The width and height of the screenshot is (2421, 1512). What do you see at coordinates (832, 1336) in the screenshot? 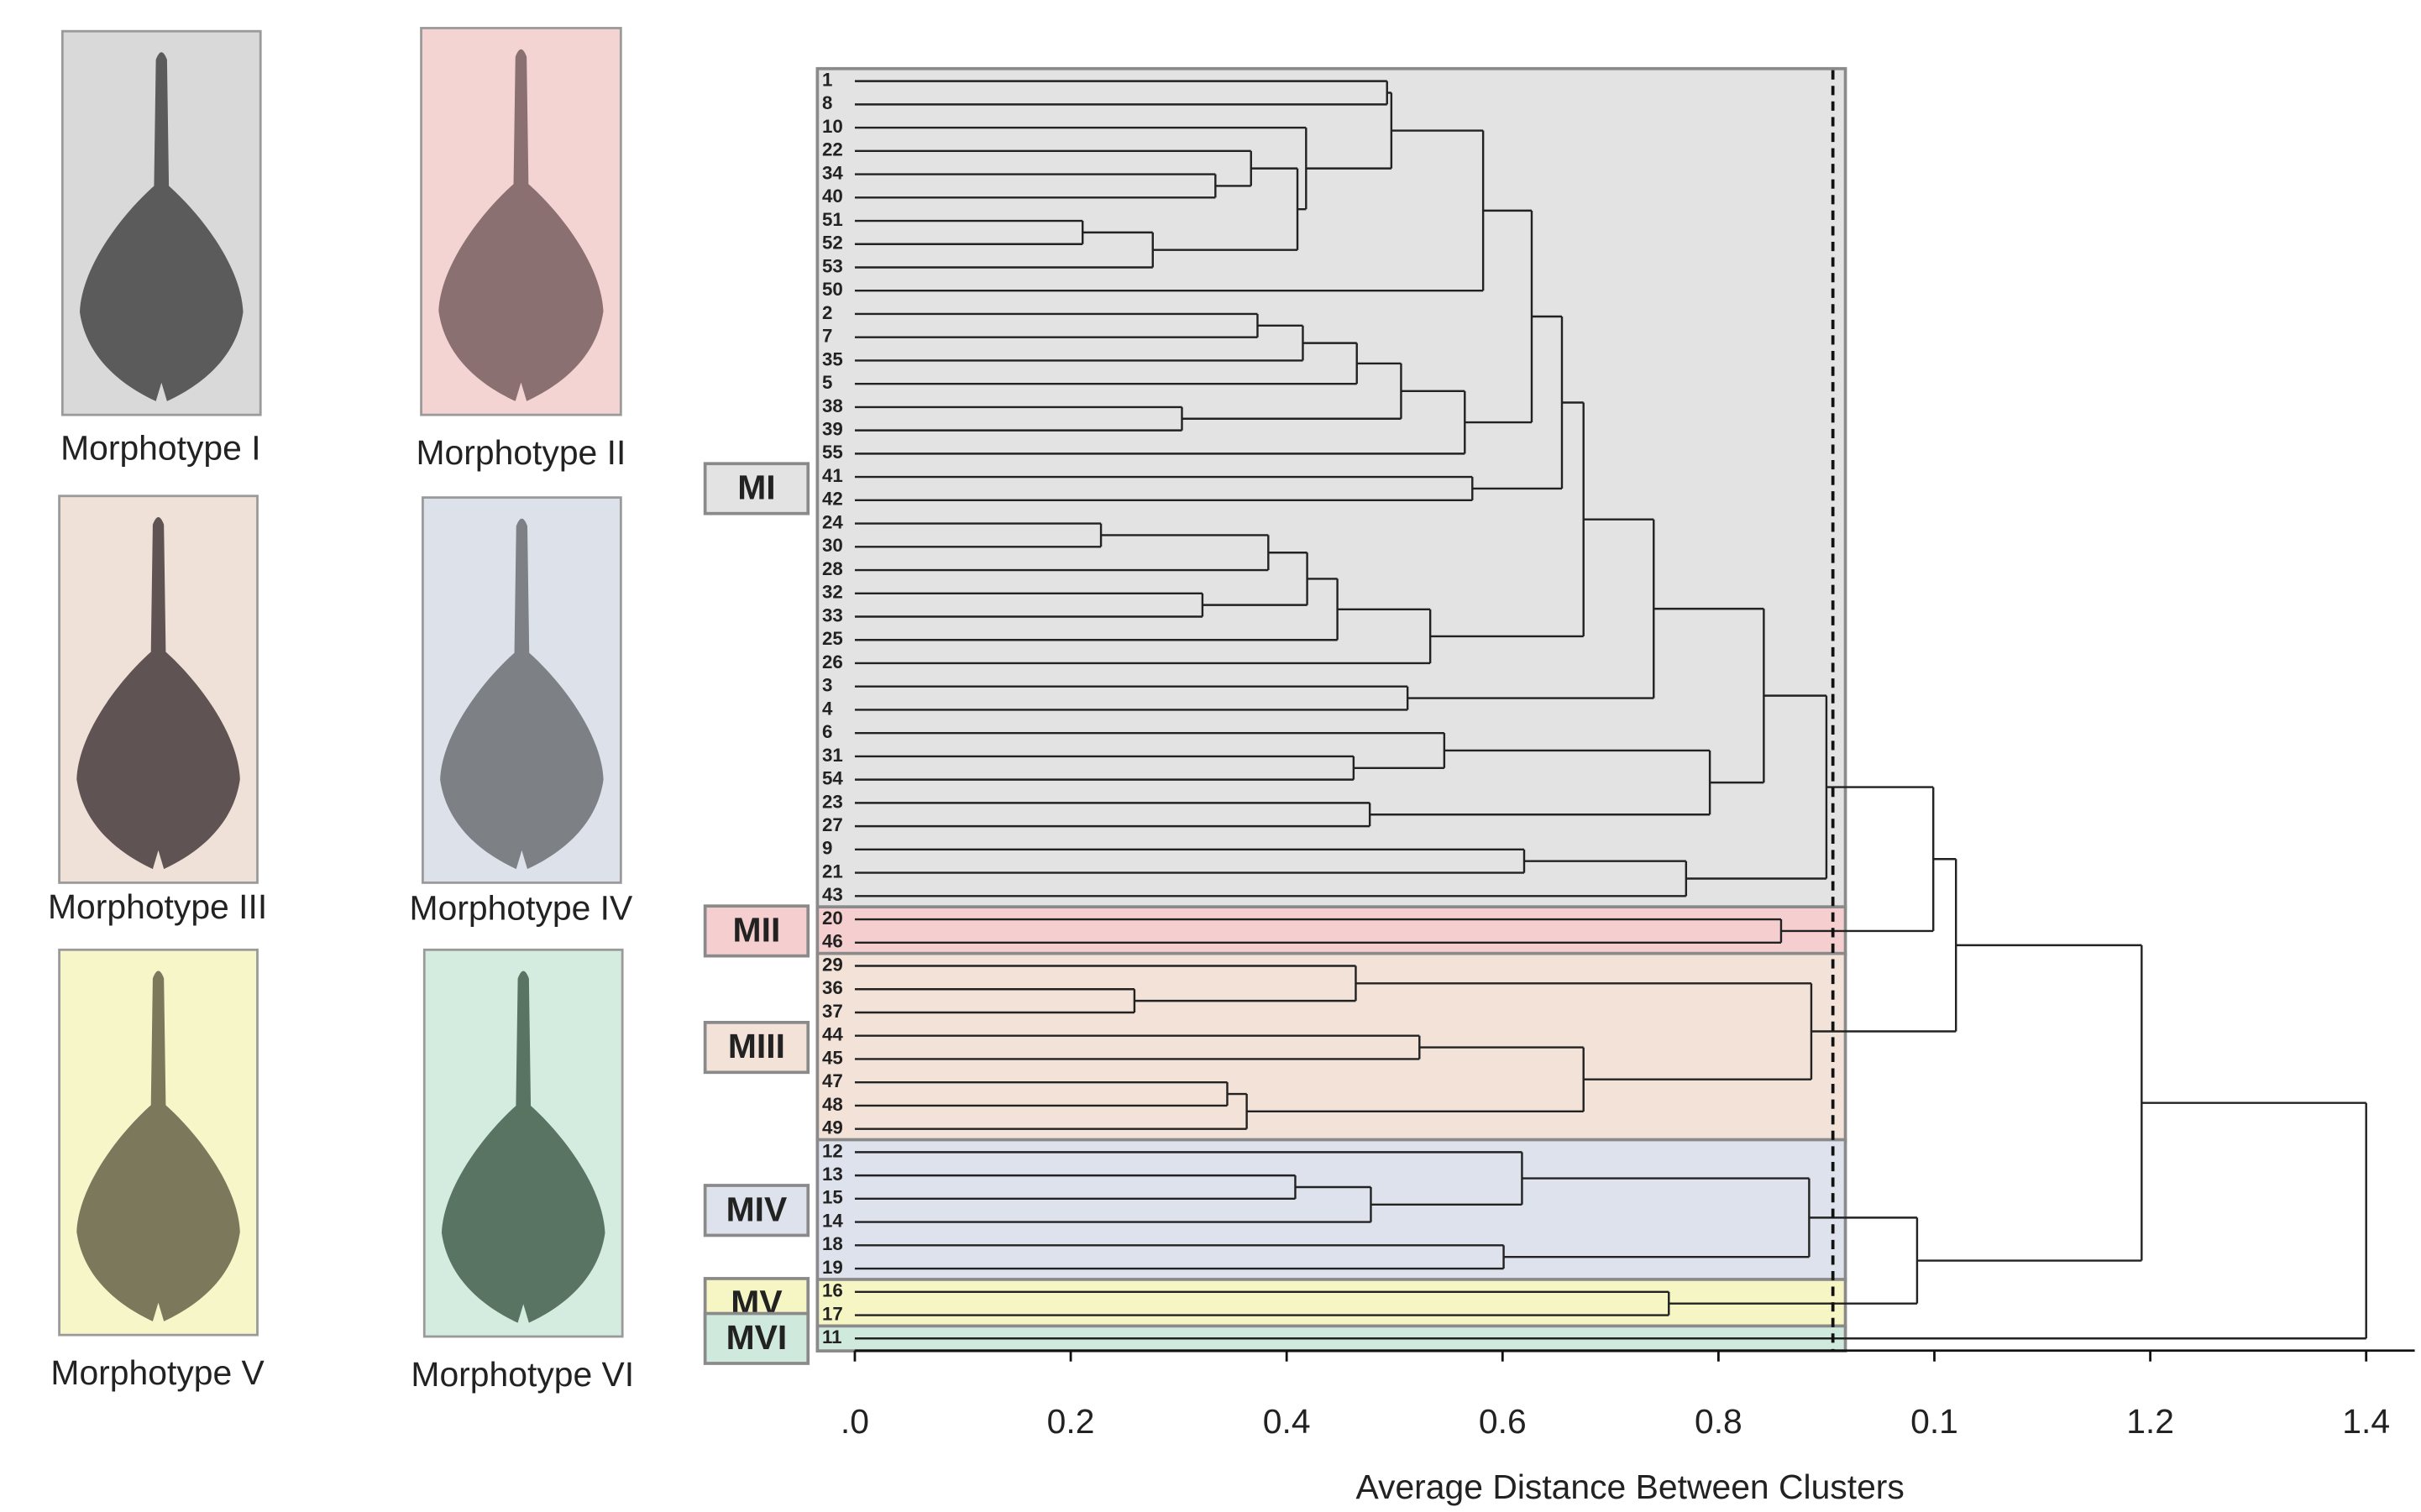
I see `leaf-label: 11` at bounding box center [832, 1336].